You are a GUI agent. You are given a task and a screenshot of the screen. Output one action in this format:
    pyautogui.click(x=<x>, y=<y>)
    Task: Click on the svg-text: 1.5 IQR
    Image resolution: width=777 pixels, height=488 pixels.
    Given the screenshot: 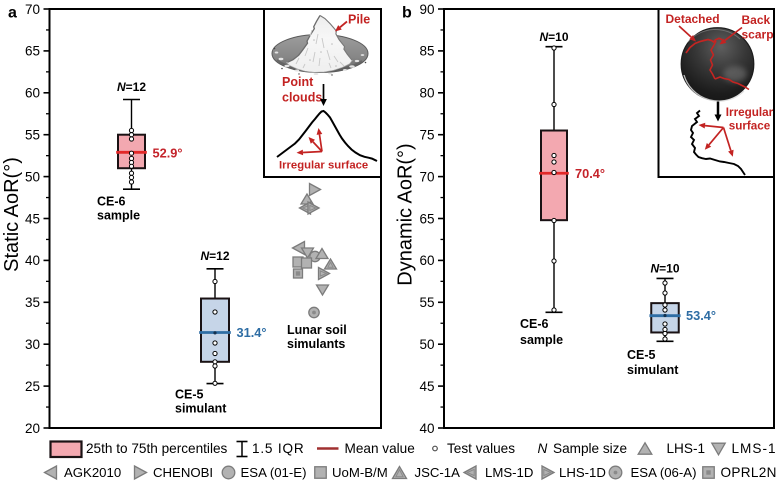 What is the action you would take?
    pyautogui.click(x=278, y=448)
    